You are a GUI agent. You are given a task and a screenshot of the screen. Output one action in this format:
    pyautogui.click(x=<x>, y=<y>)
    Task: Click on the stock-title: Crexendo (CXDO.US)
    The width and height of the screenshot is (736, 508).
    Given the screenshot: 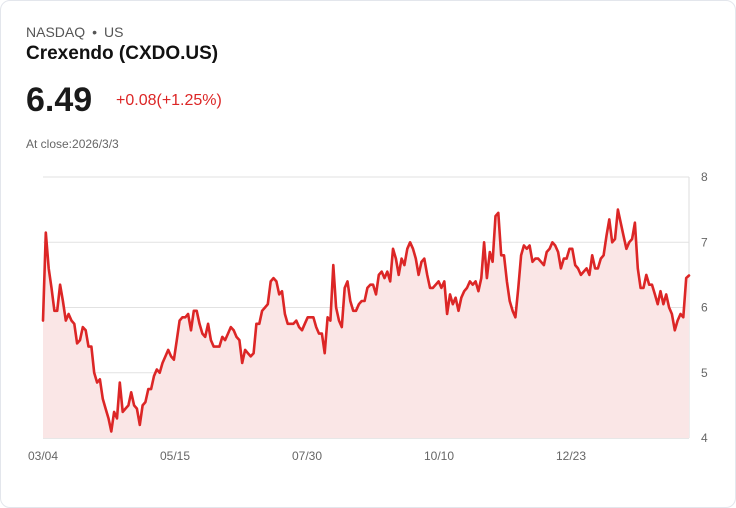 What is the action you would take?
    pyautogui.click(x=122, y=53)
    